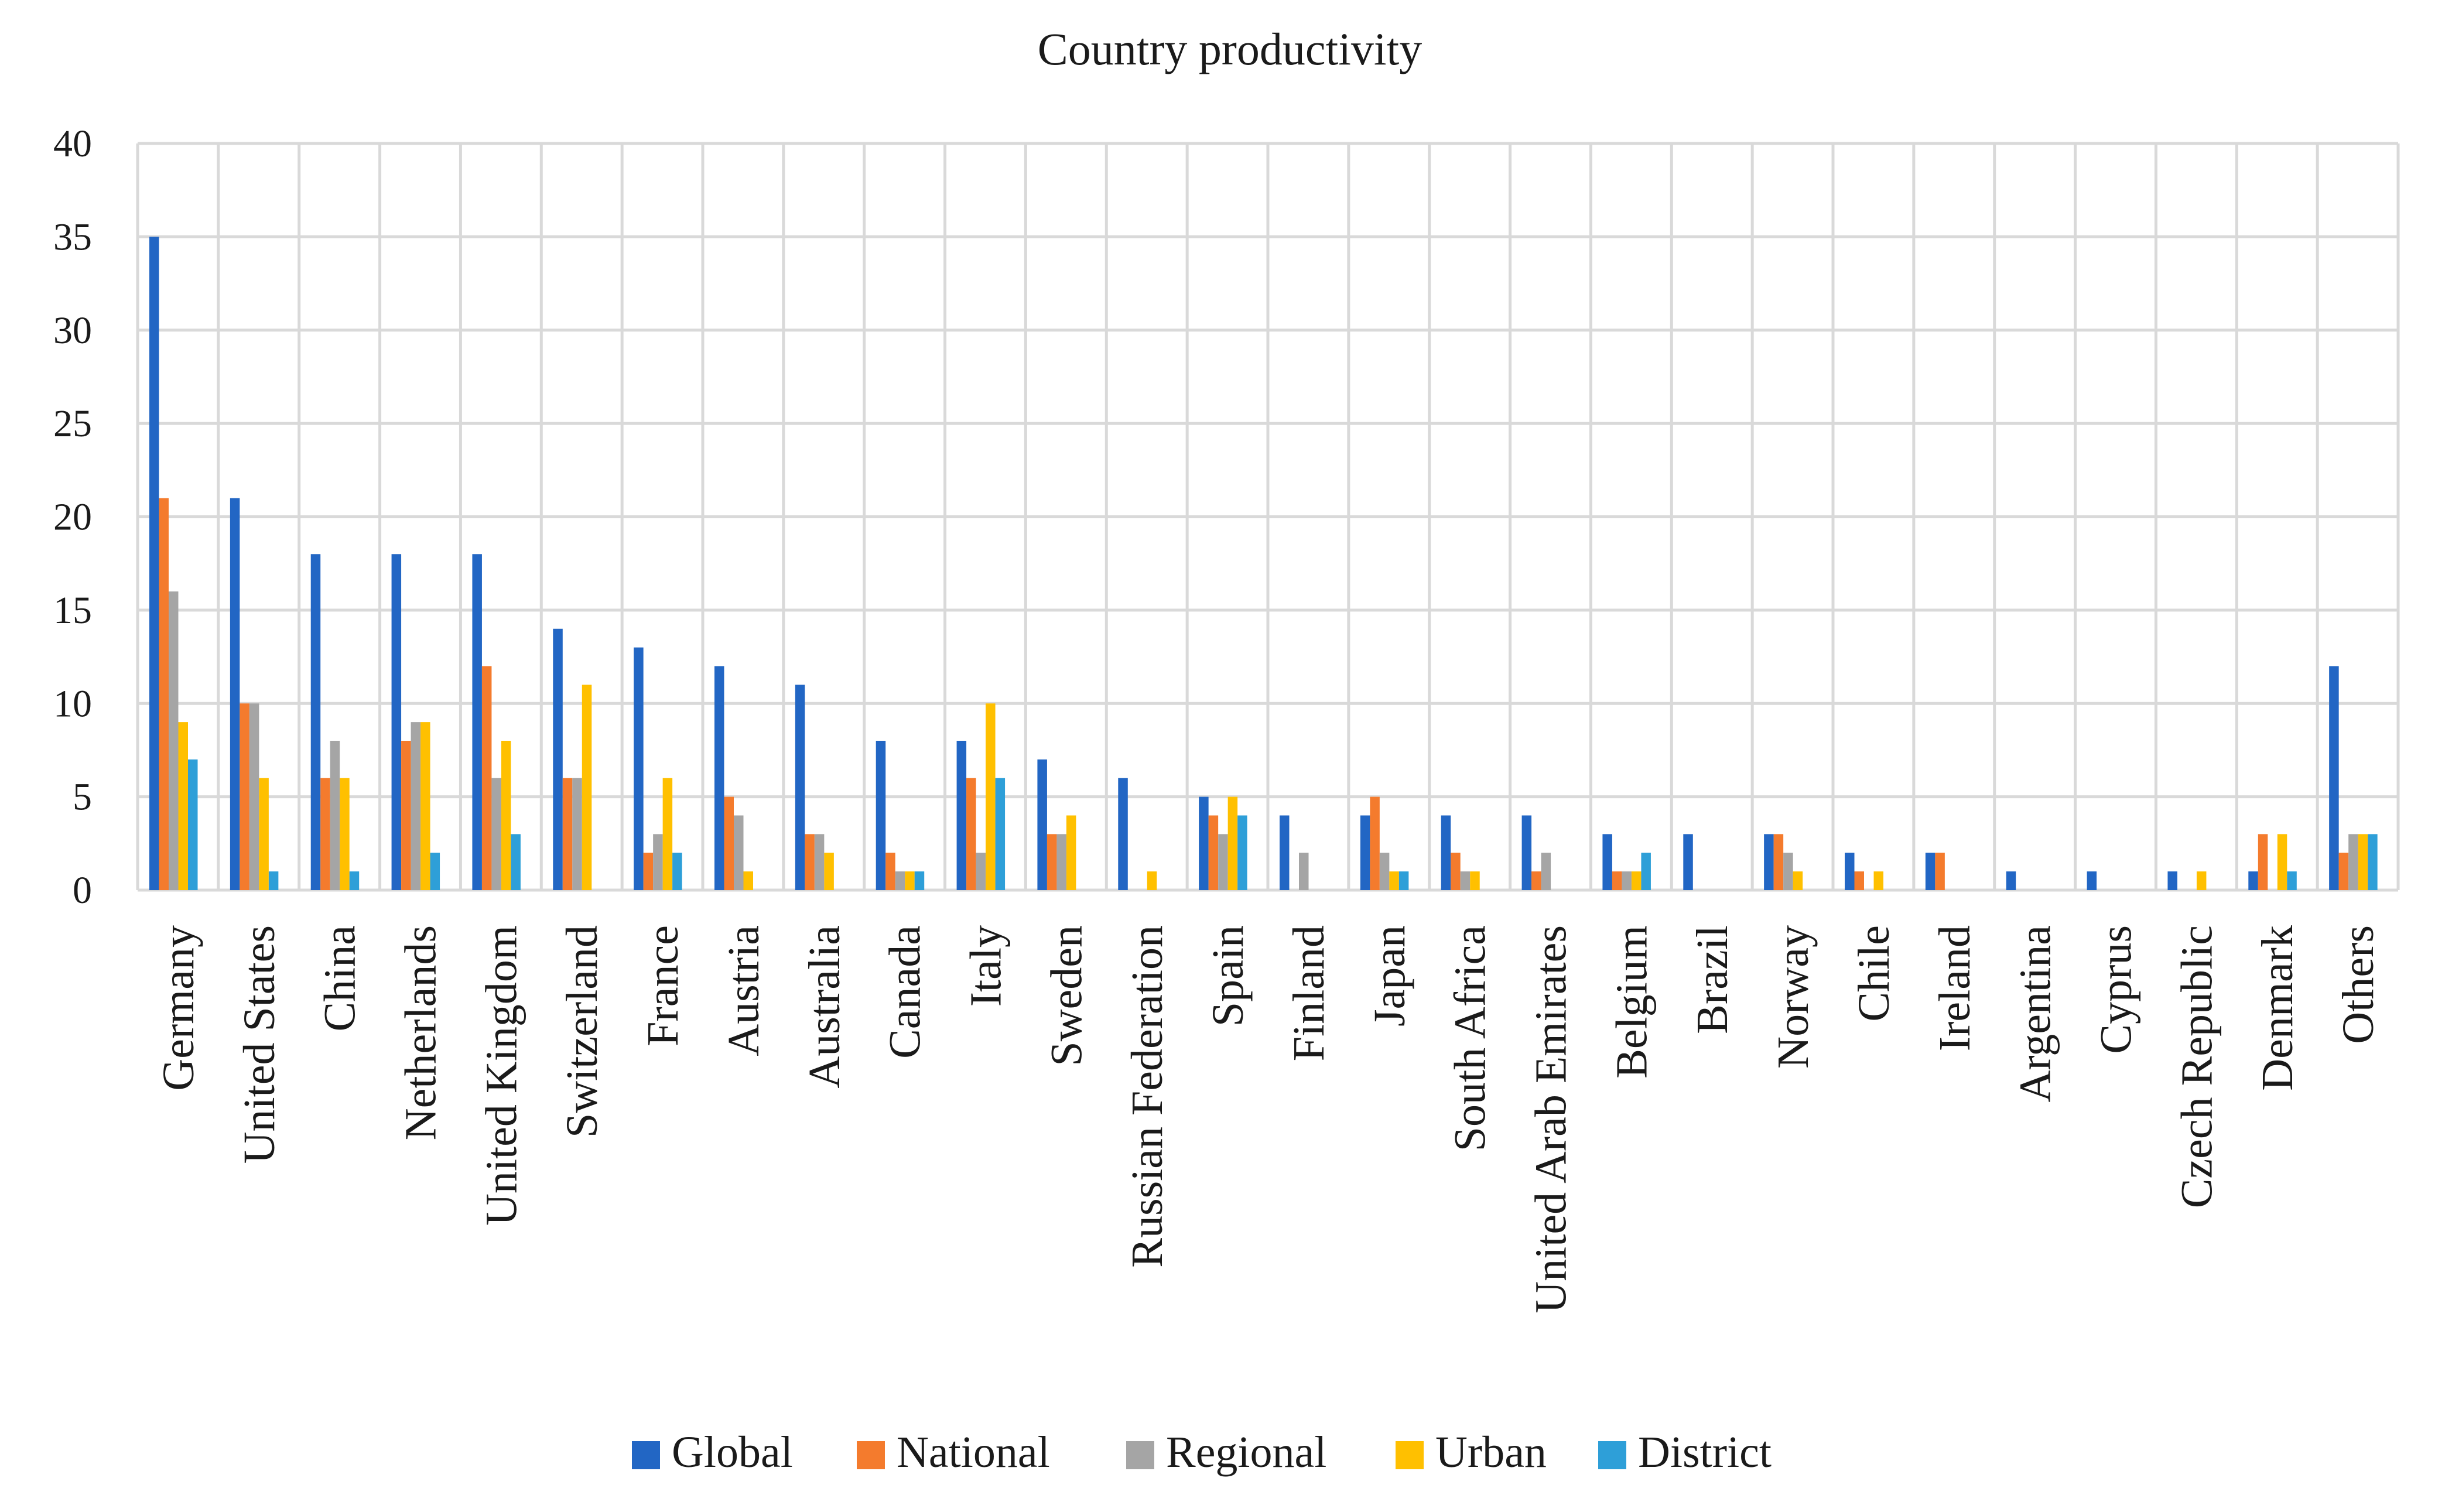 The width and height of the screenshot is (2445, 1512). What do you see at coordinates (73, 610) in the screenshot?
I see `y-tick-label: 15` at bounding box center [73, 610].